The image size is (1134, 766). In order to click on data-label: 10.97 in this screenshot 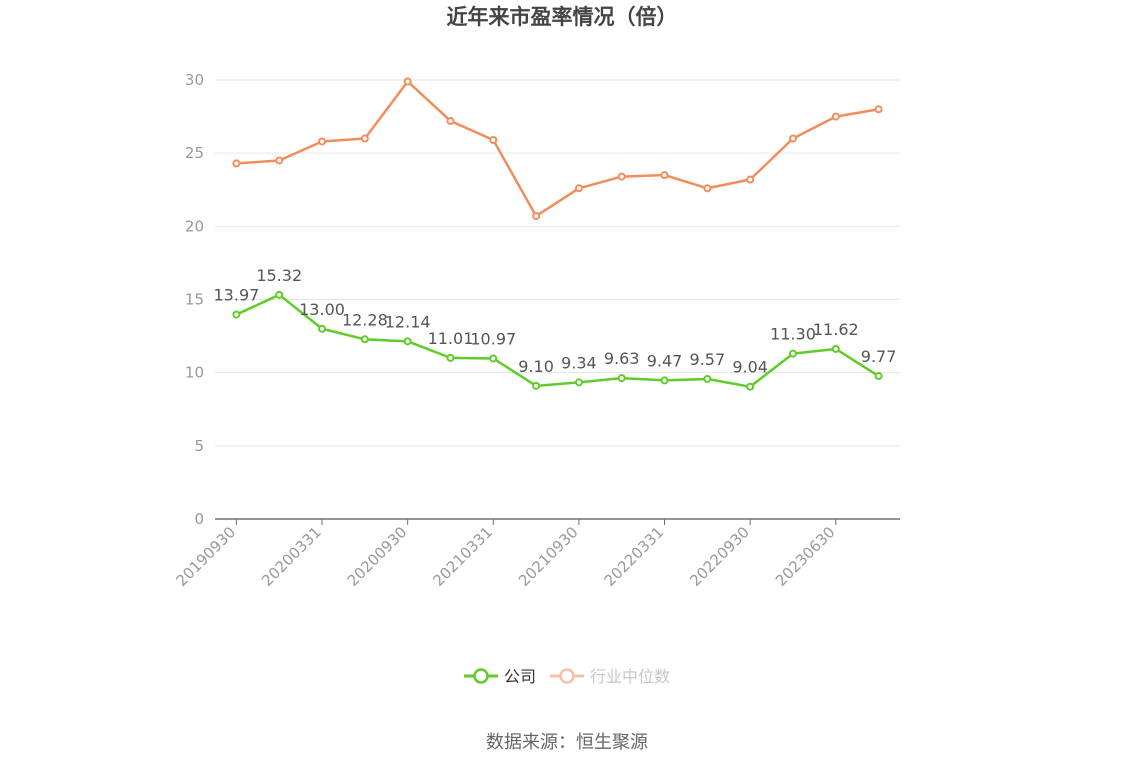, I will do `click(493, 338)`.